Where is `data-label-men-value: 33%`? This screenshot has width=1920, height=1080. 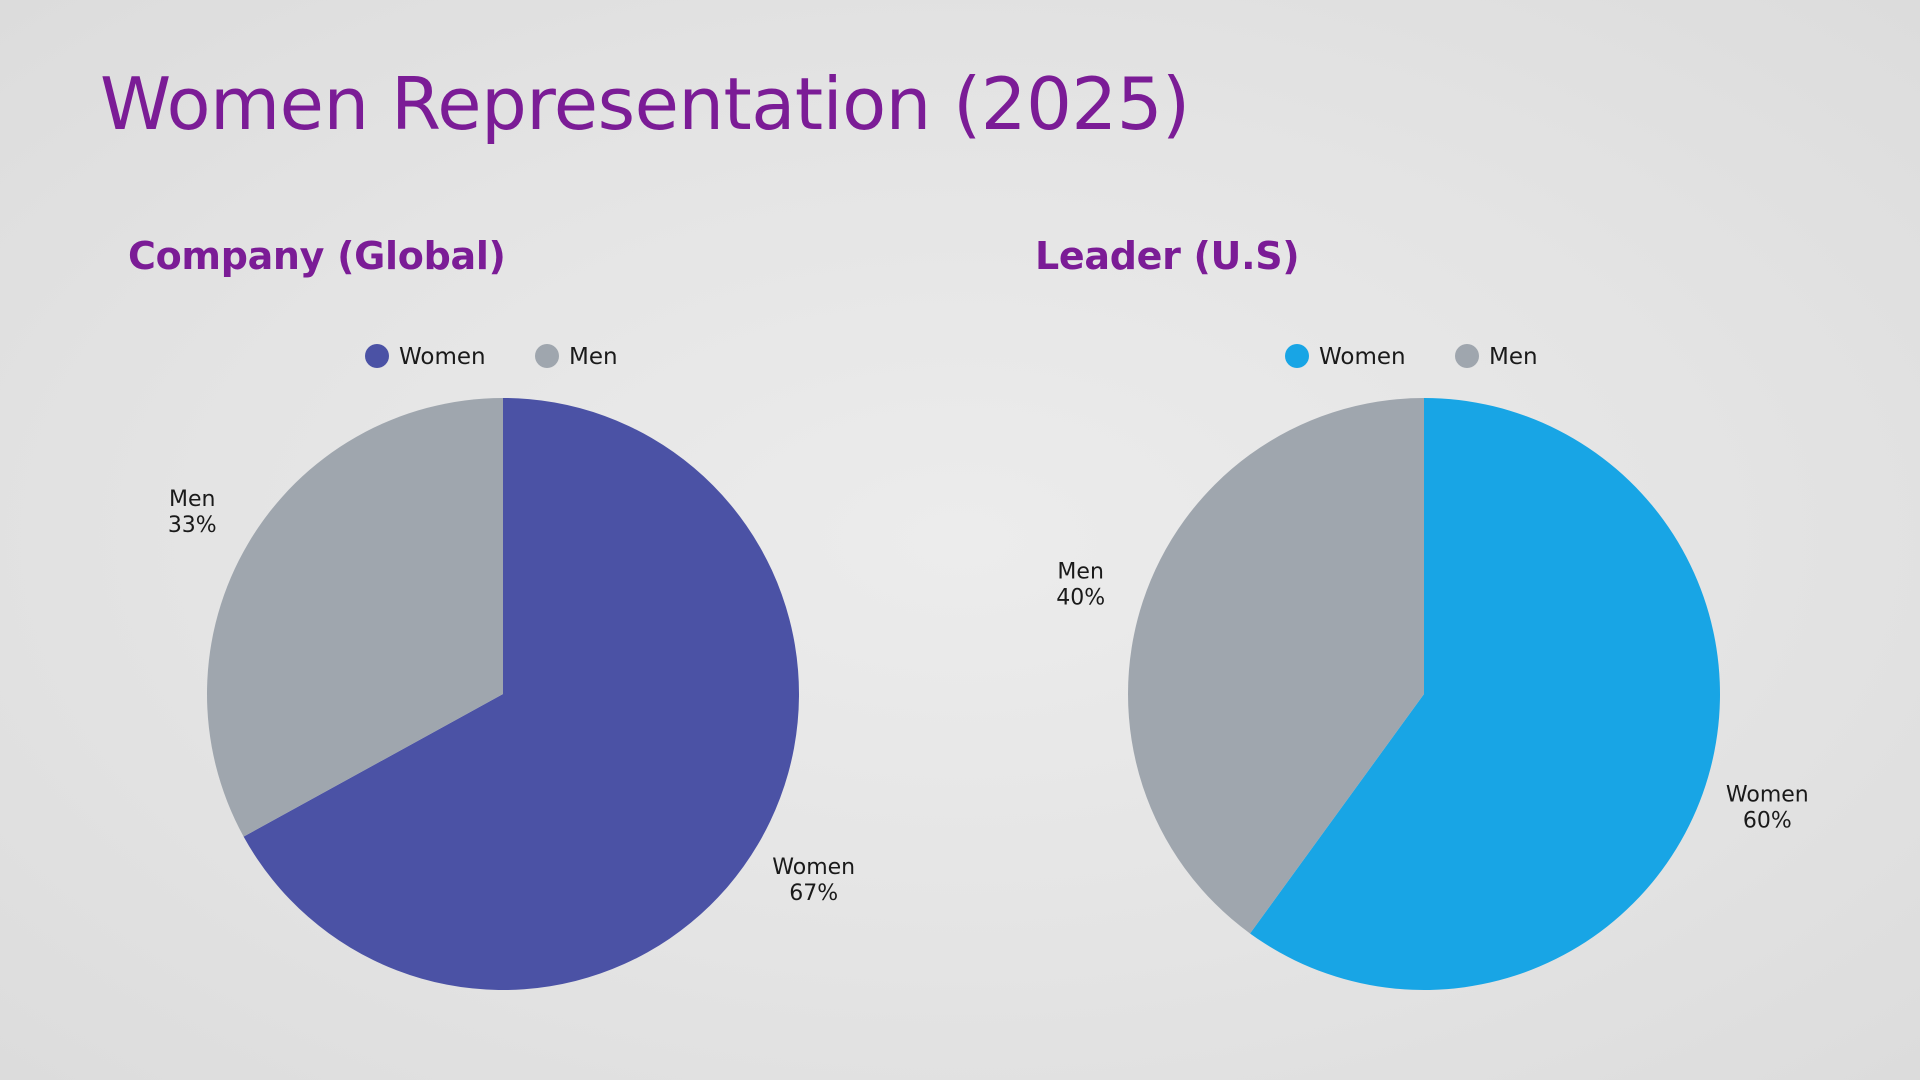 data-label-men-value: 33% is located at coordinates (192, 525).